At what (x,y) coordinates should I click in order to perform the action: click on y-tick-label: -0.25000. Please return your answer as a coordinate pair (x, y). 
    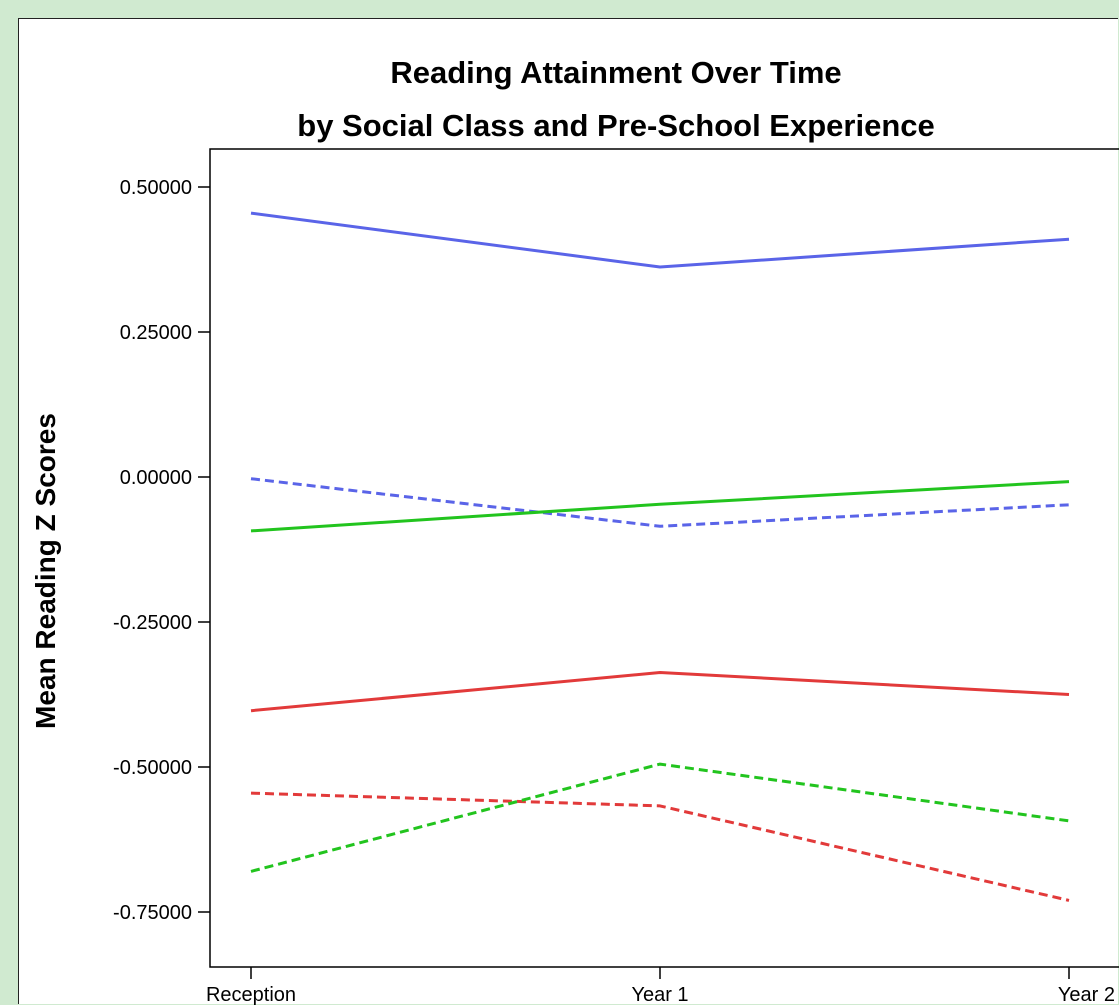
    Looking at the image, I should click on (152, 623).